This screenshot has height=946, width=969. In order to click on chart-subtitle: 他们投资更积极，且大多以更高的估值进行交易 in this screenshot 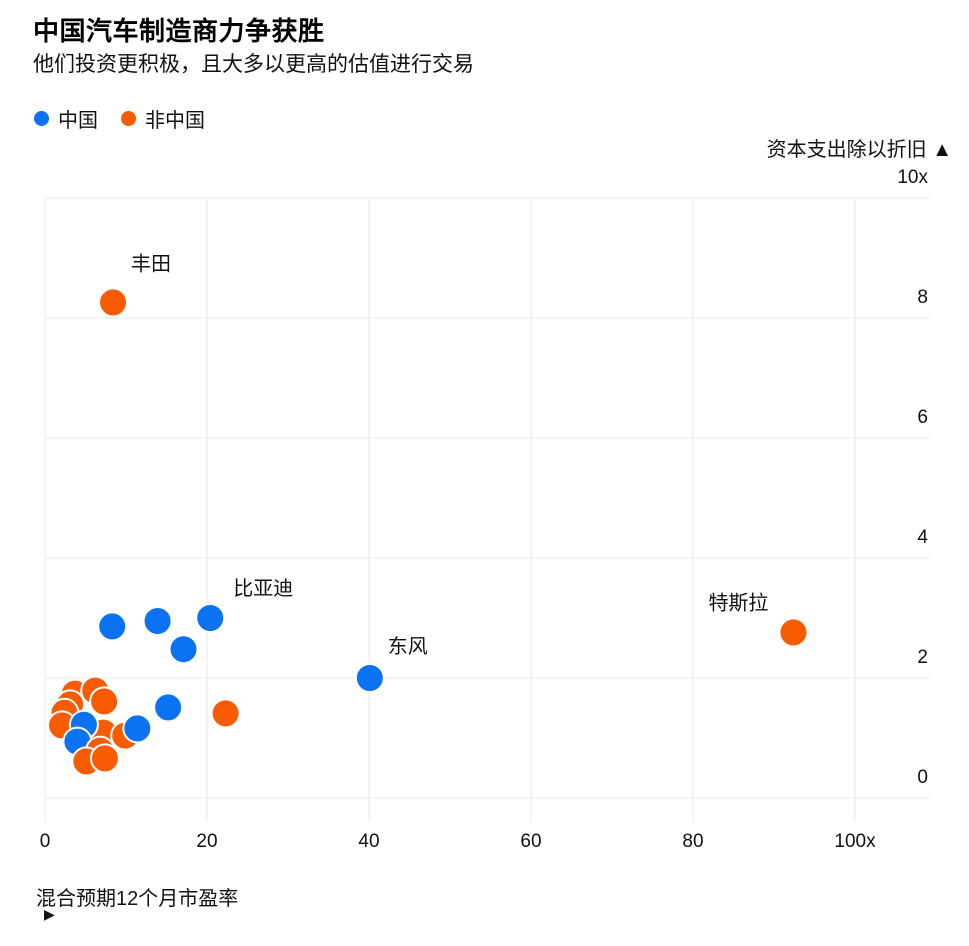, I will do `click(253, 64)`.